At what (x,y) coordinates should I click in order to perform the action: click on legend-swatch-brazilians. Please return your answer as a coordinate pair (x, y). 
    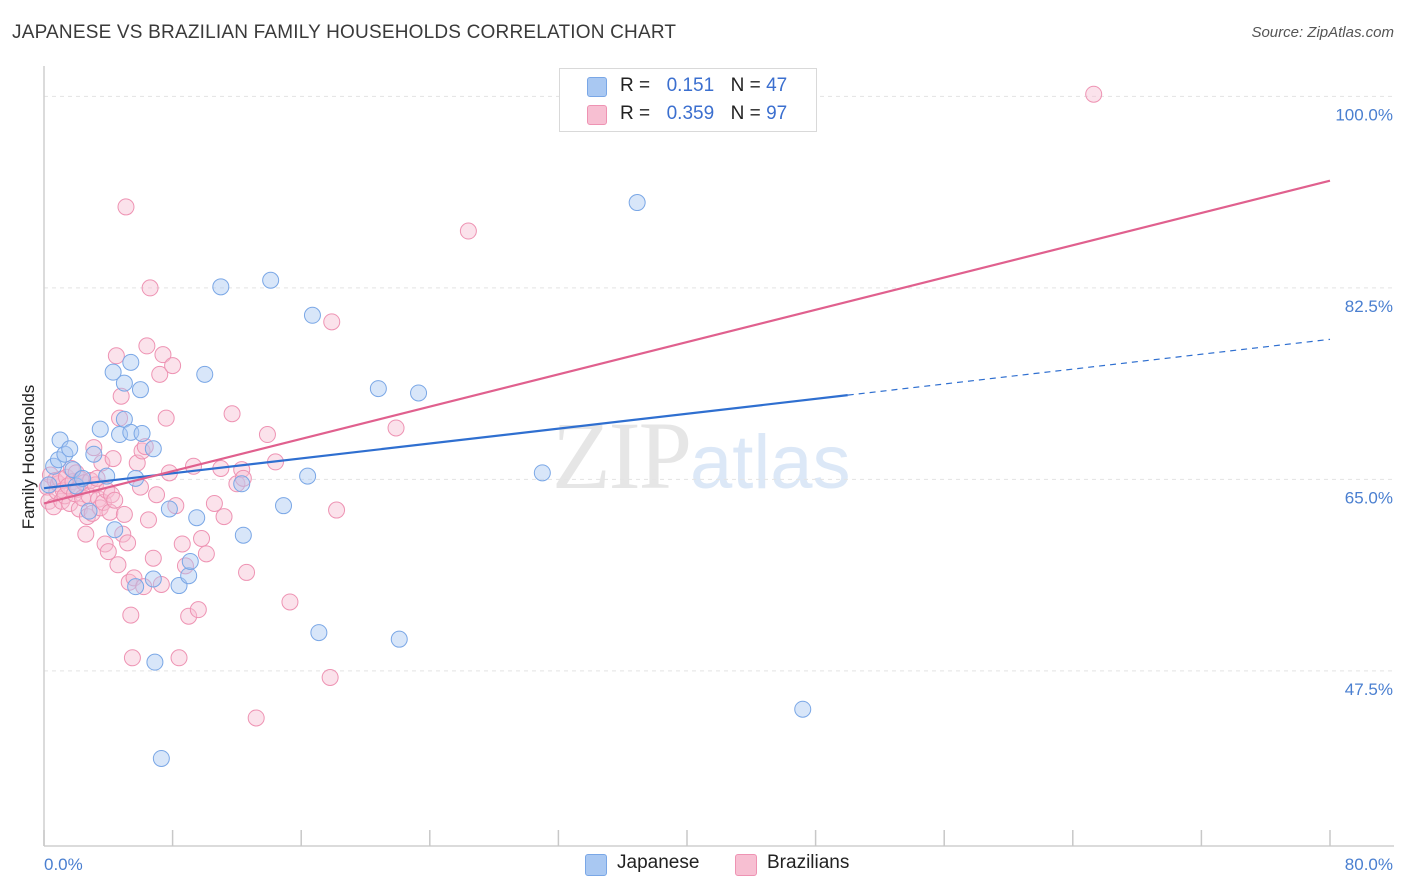
    Looking at the image, I should click on (597, 115).